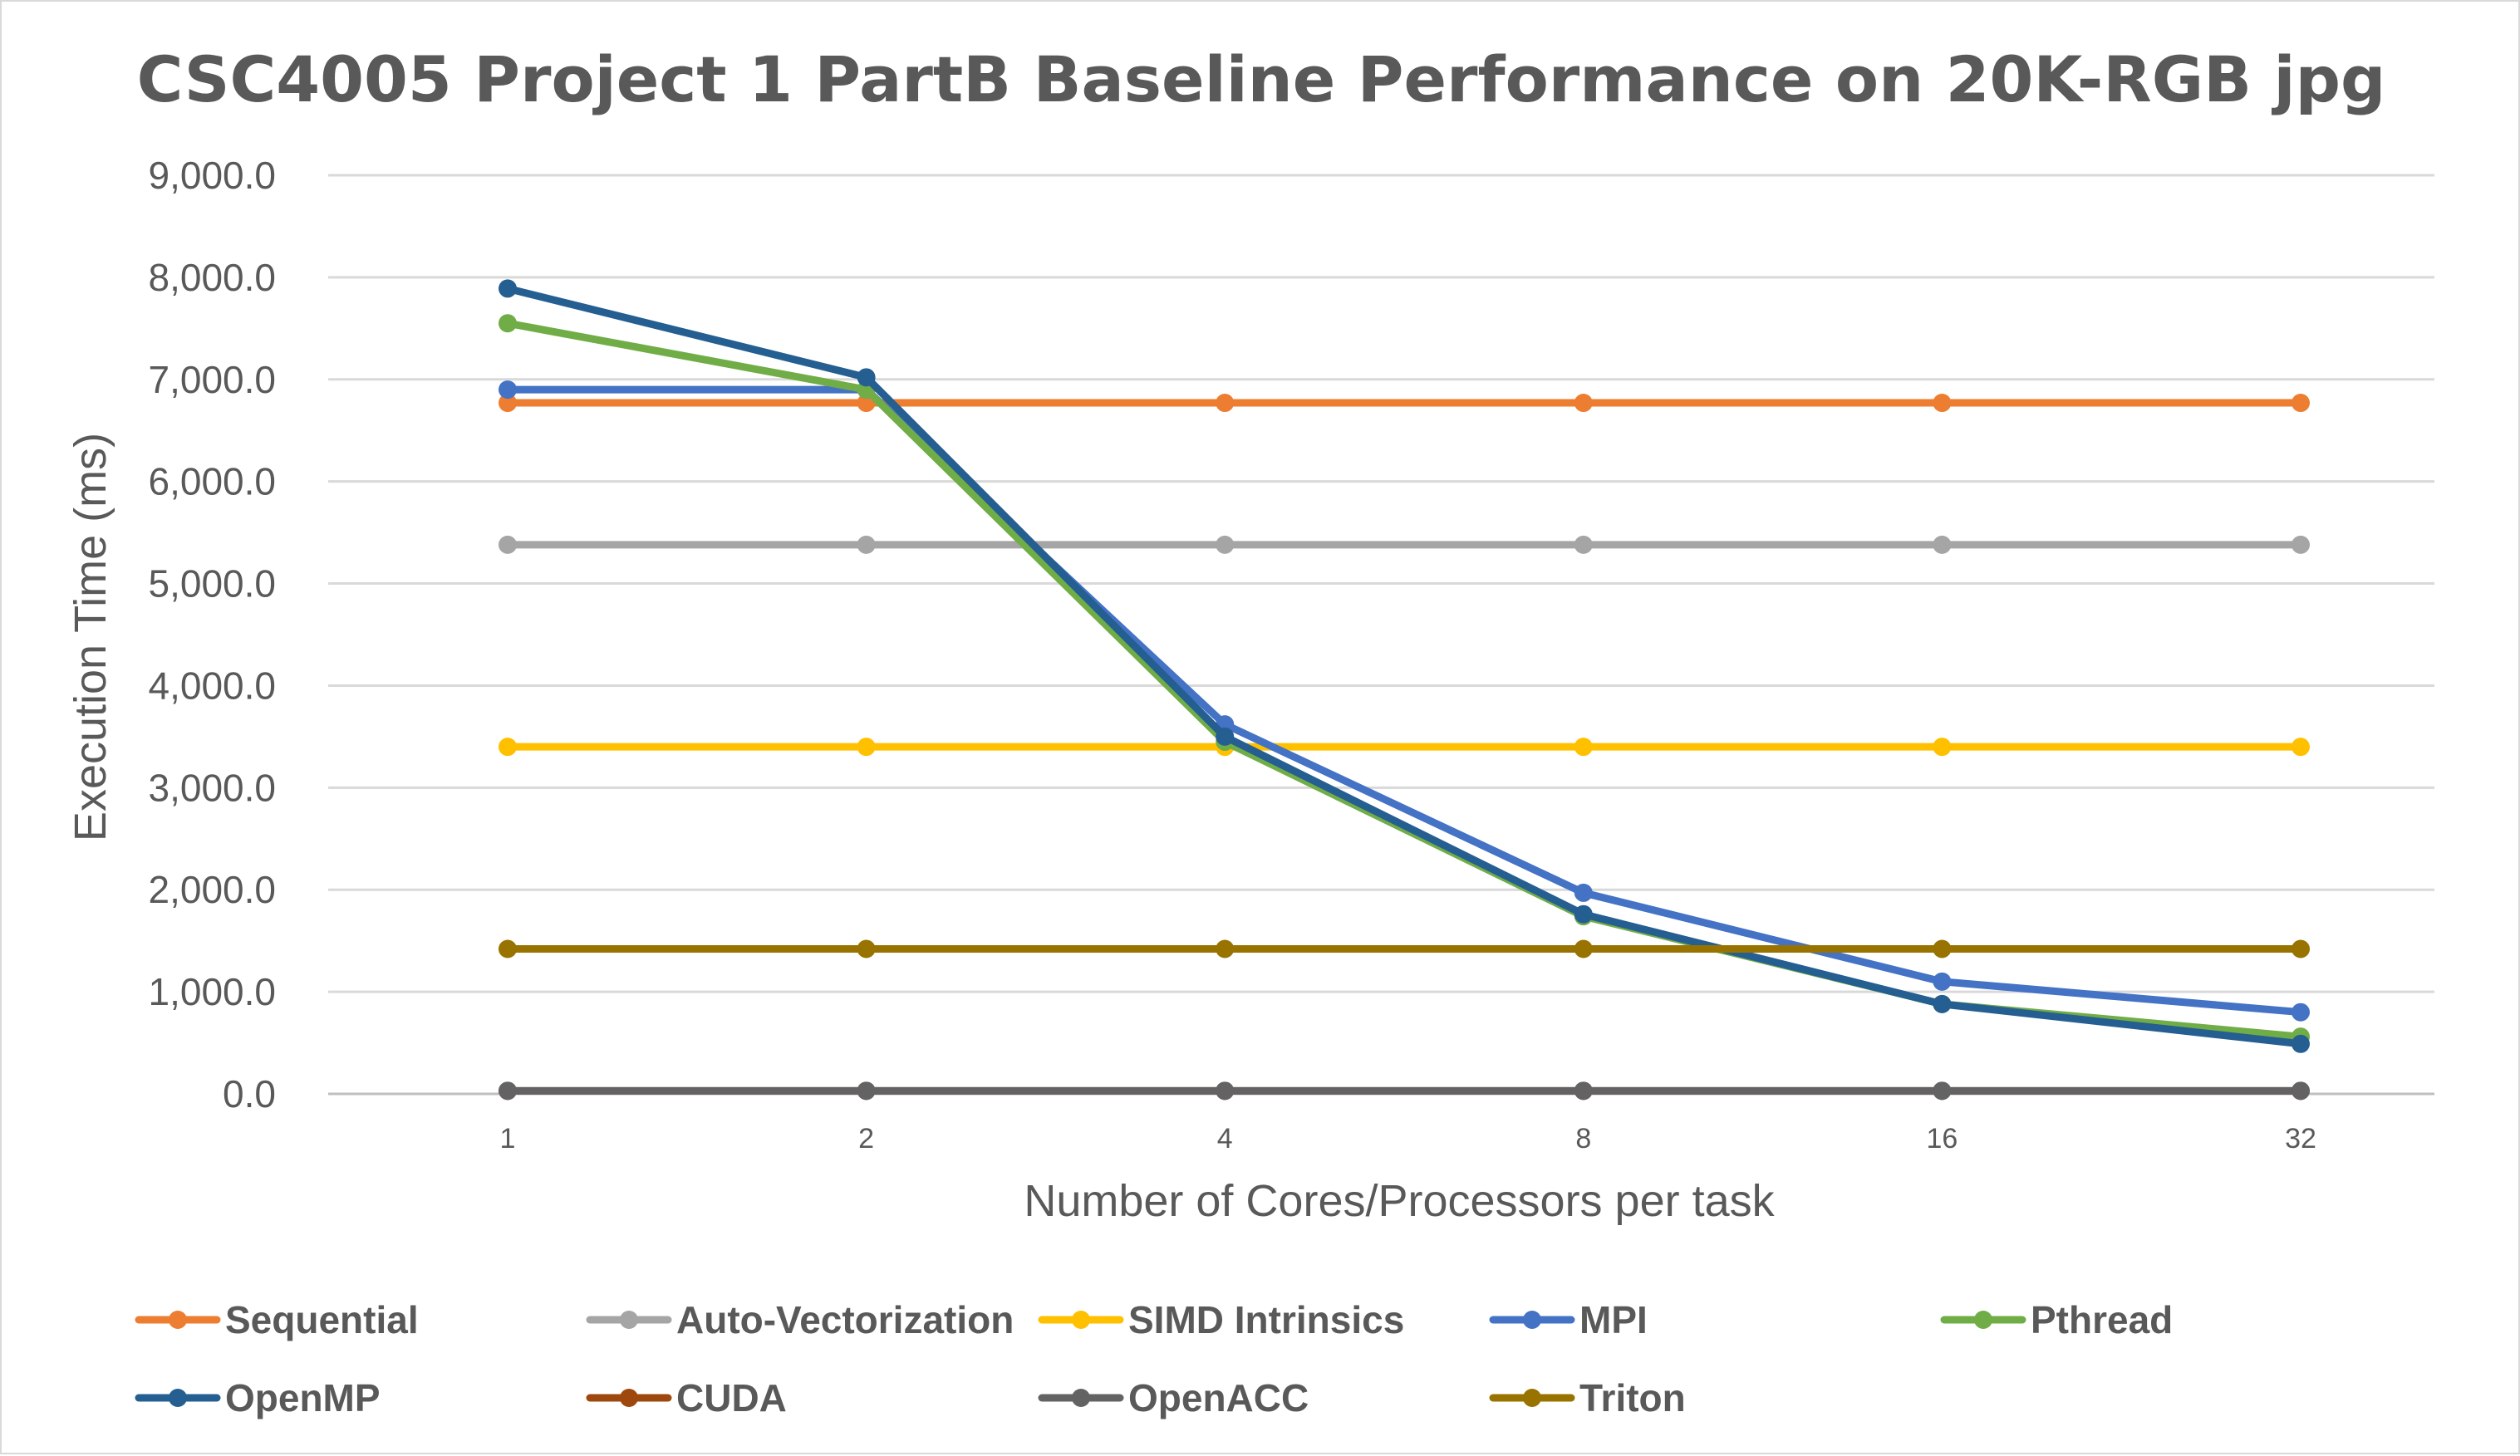  What do you see at coordinates (866, 1139) in the screenshot?
I see `x-tick-label: 2` at bounding box center [866, 1139].